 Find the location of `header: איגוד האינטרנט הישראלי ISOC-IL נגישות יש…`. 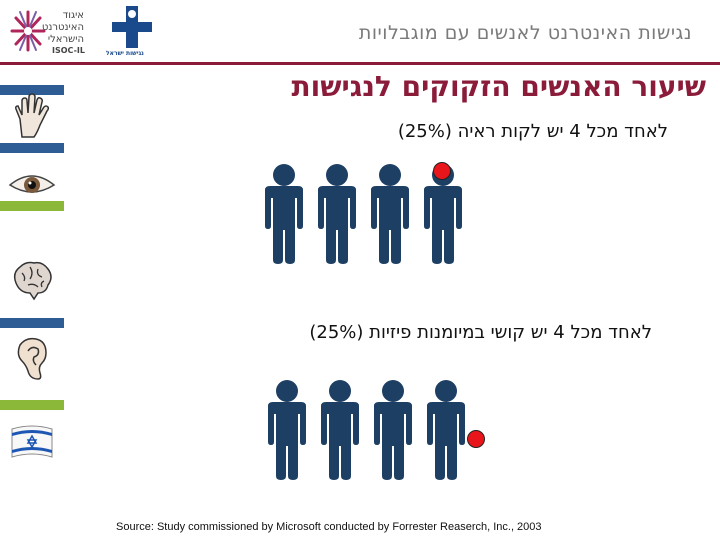

header: איגוד האינטרנט הישראלי ISOC-IL נגישות יש… is located at coordinates (360, 31).